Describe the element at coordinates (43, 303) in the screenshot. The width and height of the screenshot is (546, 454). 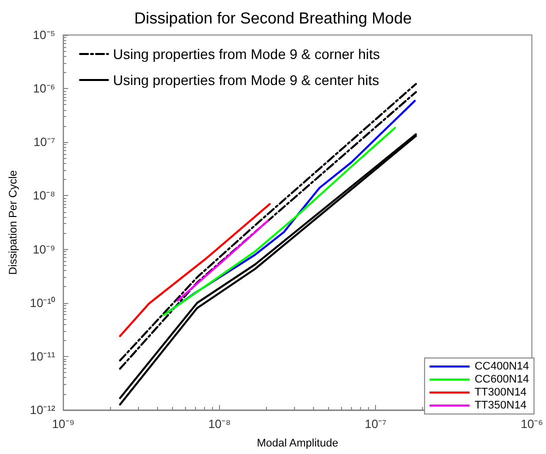
I see `y-tick-label: 10⁻¹⁰` at that location.